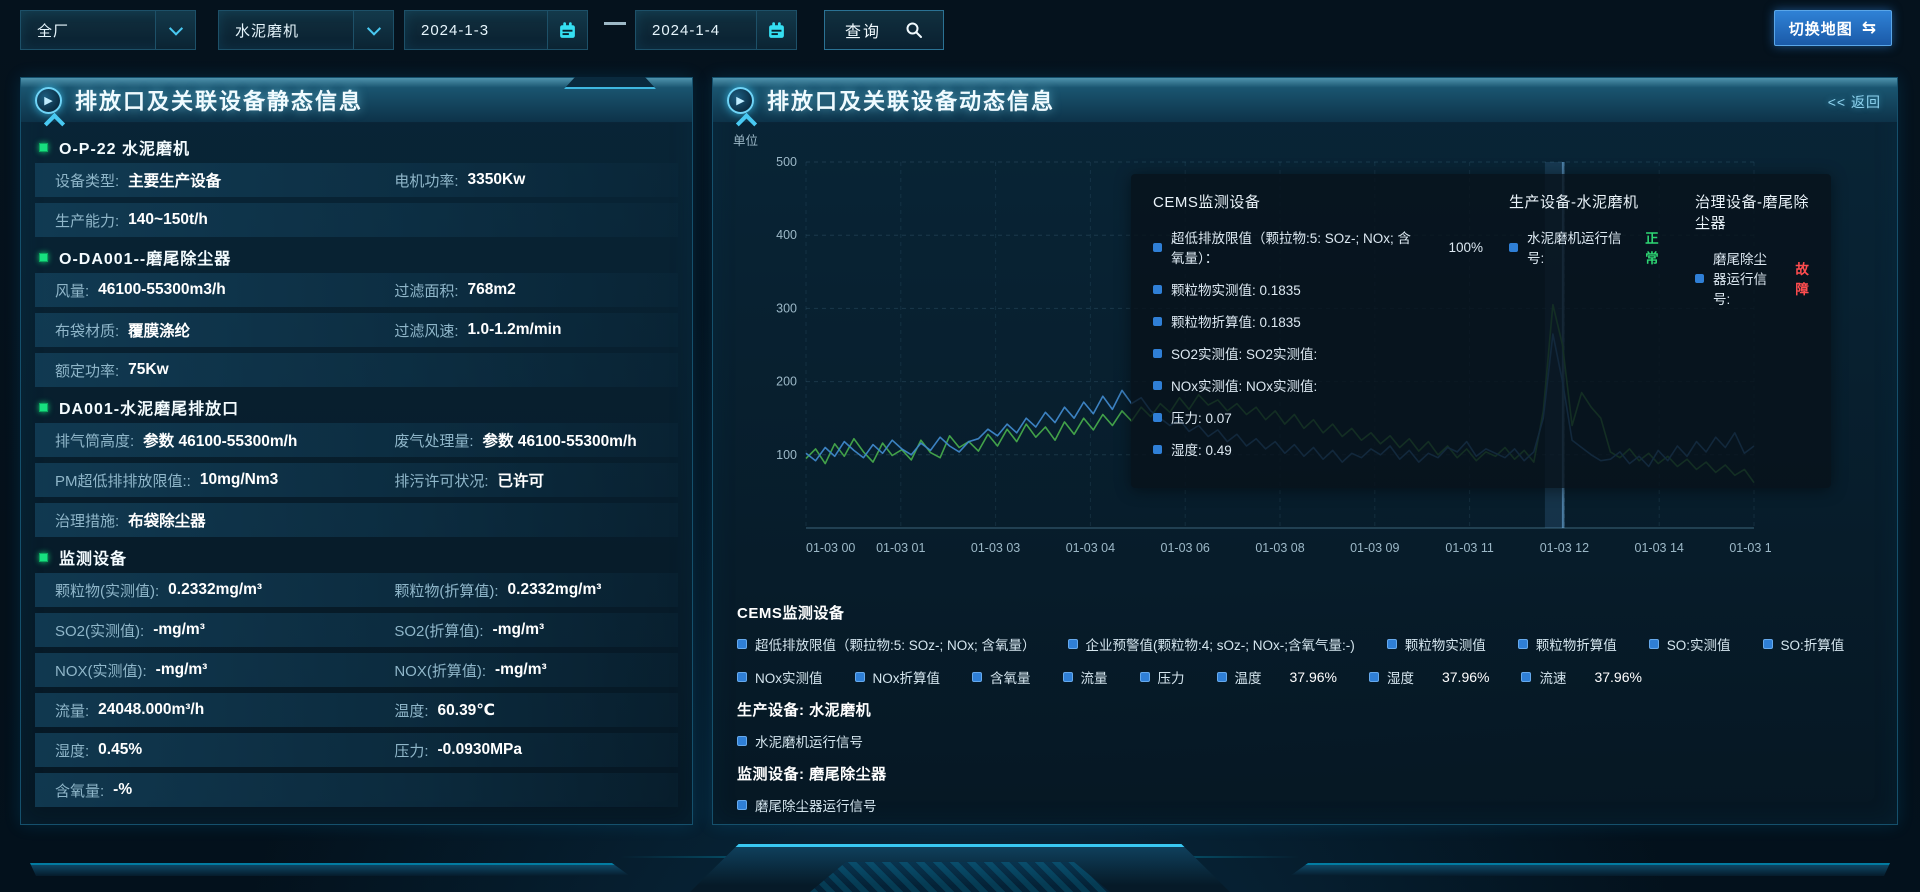 This screenshot has height=892, width=1920. What do you see at coordinates (610, 83) in the screenshot?
I see `header-tab-decoration` at bounding box center [610, 83].